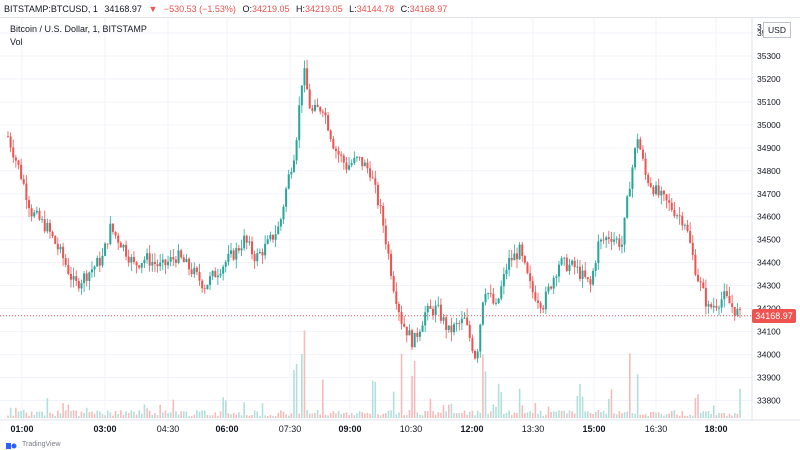 This screenshot has height=450, width=800. Describe the element at coordinates (715, 429) in the screenshot. I see `time-tick-label: 18:00` at that location.